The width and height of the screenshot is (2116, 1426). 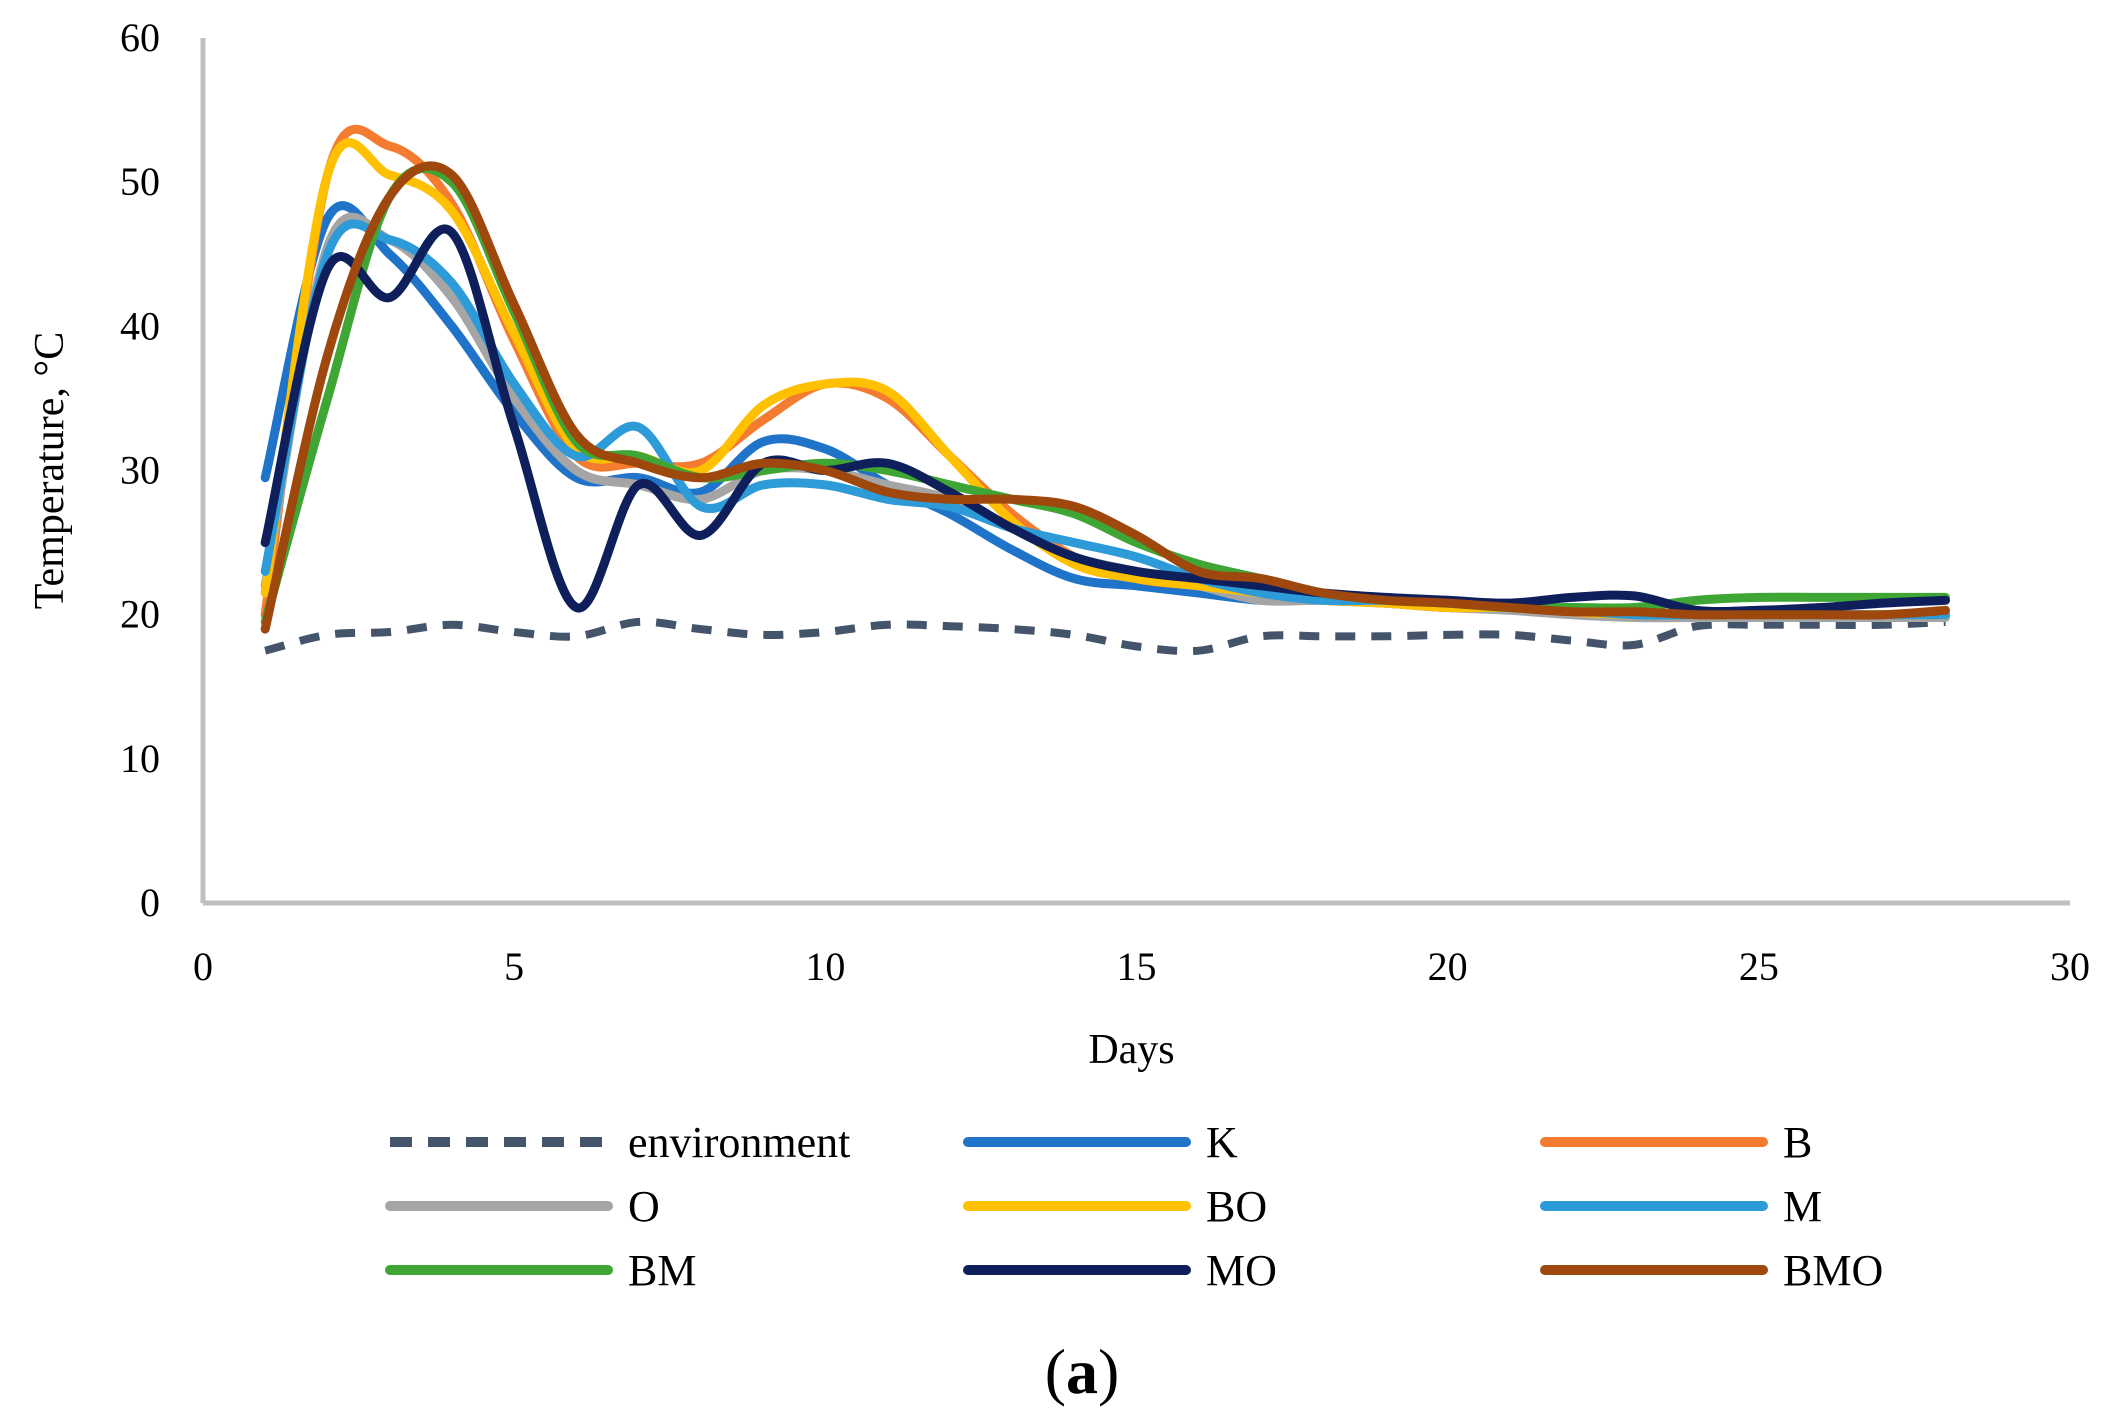 What do you see at coordinates (1082, 1371) in the screenshot?
I see `panel-label: (a)` at bounding box center [1082, 1371].